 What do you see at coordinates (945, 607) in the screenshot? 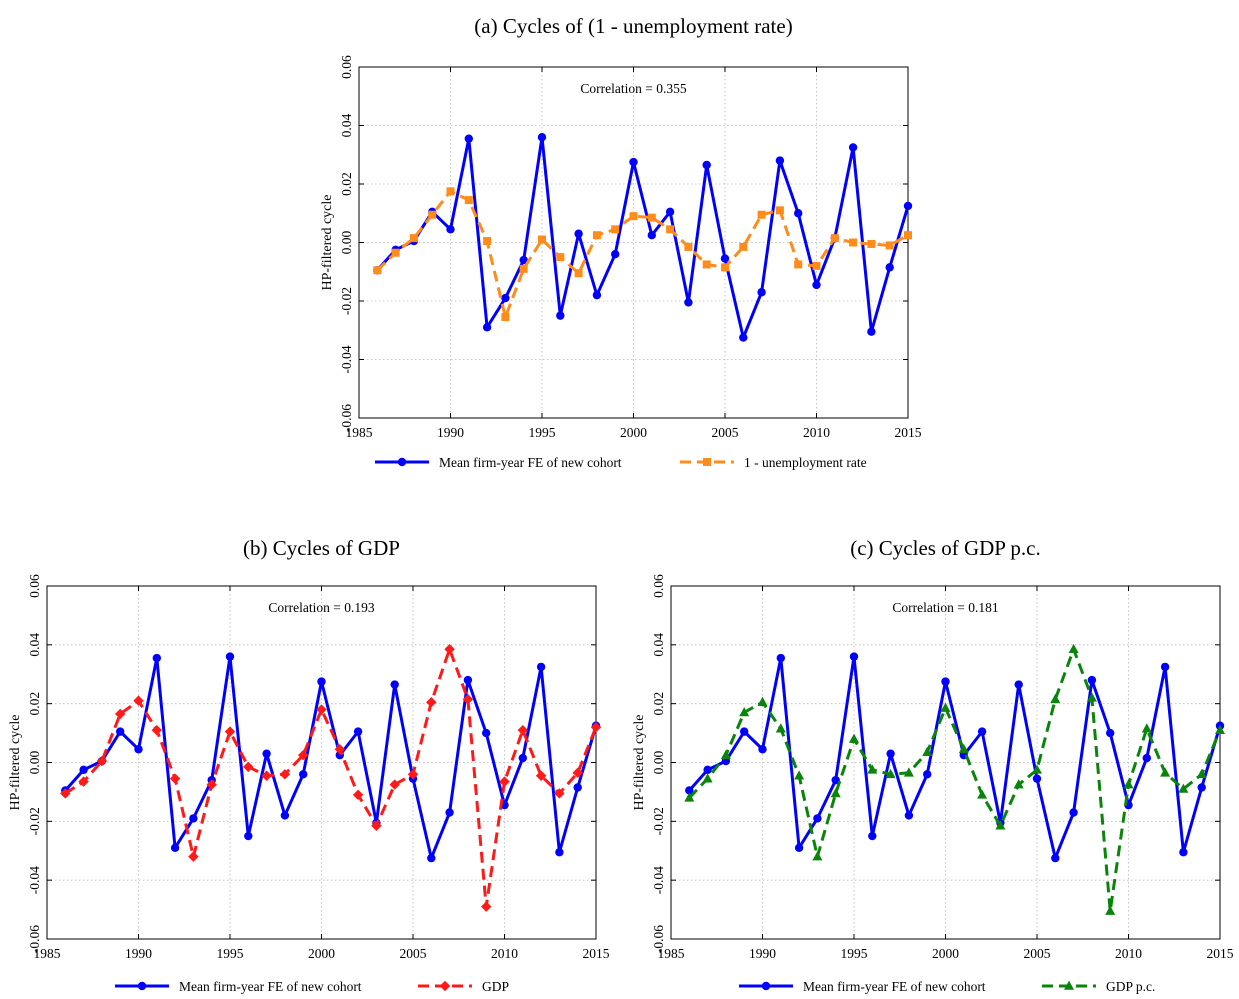
I see `correlation-annotation: Correlation = 0.181` at bounding box center [945, 607].